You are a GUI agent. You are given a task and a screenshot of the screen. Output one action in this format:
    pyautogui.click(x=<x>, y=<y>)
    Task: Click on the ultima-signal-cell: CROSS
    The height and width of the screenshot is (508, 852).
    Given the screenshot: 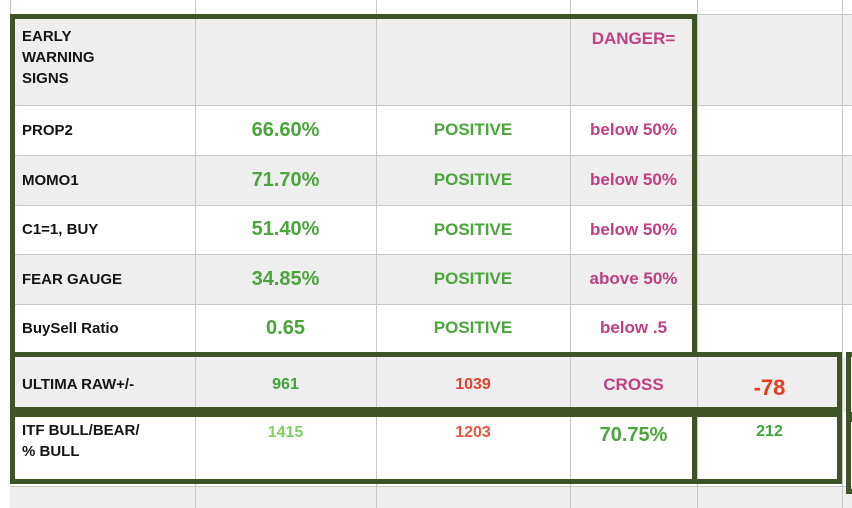 What is the action you would take?
    pyautogui.click(x=633, y=384)
    